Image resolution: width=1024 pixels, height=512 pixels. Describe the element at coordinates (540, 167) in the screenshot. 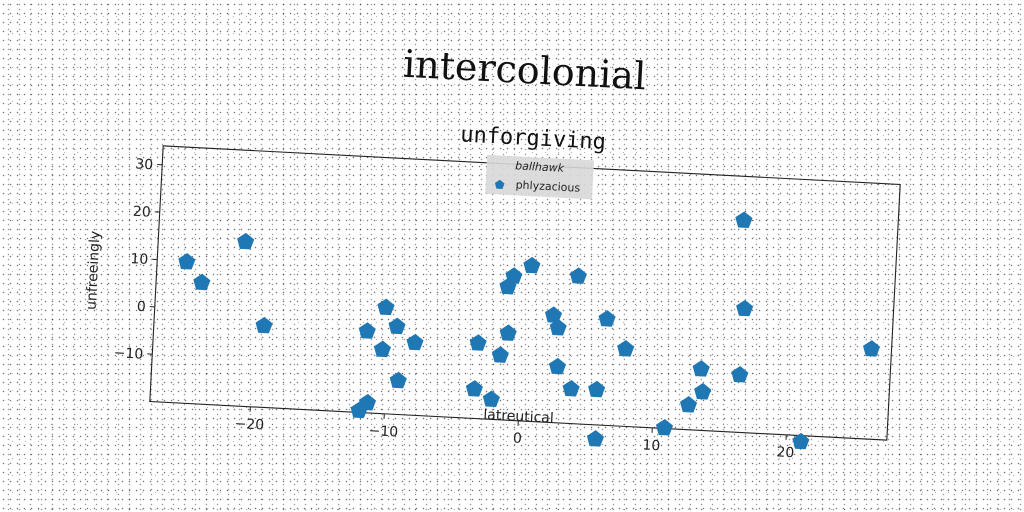

I see `legend-title: ballhawk` at that location.